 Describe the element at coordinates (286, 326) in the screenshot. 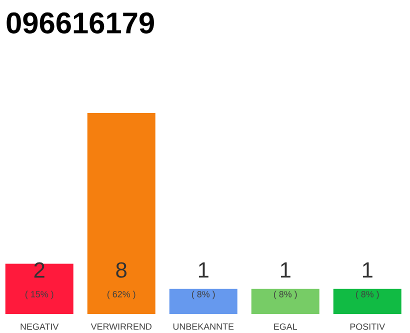

I see `x-tick-label: EGAL` at that location.